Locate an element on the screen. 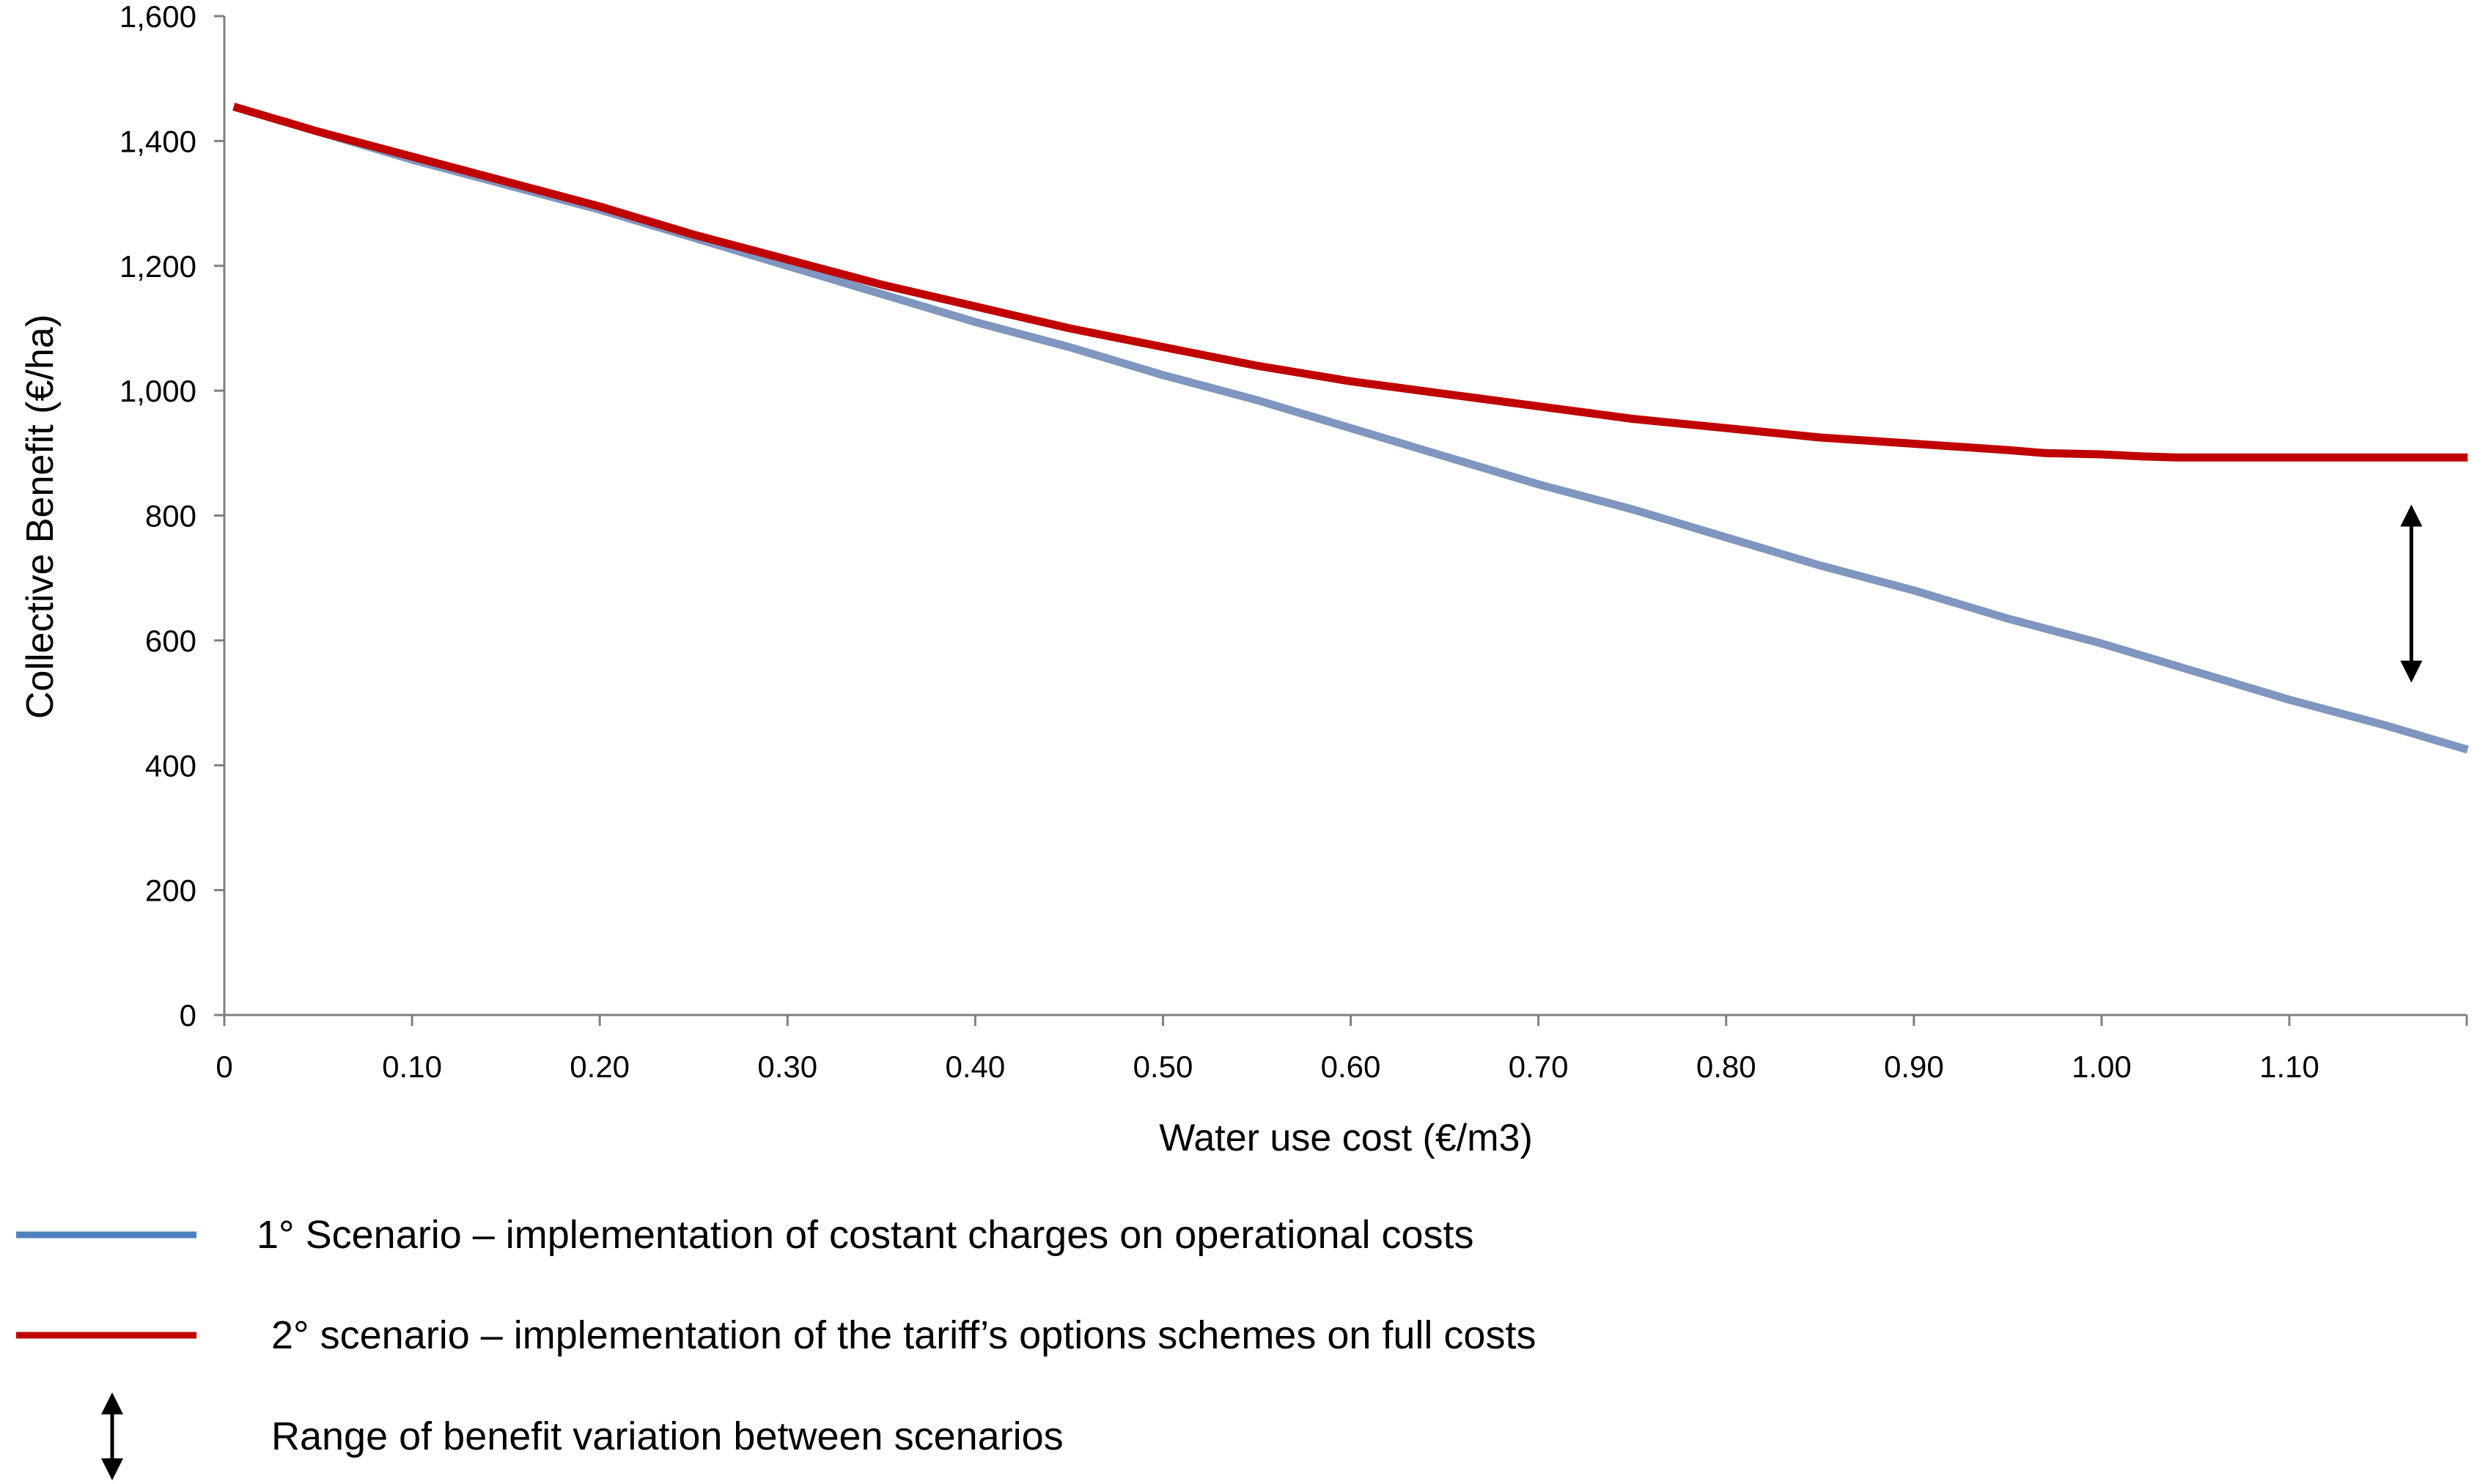 The image size is (2477, 1484). x-tick-label: 0.10 is located at coordinates (412, 1066).